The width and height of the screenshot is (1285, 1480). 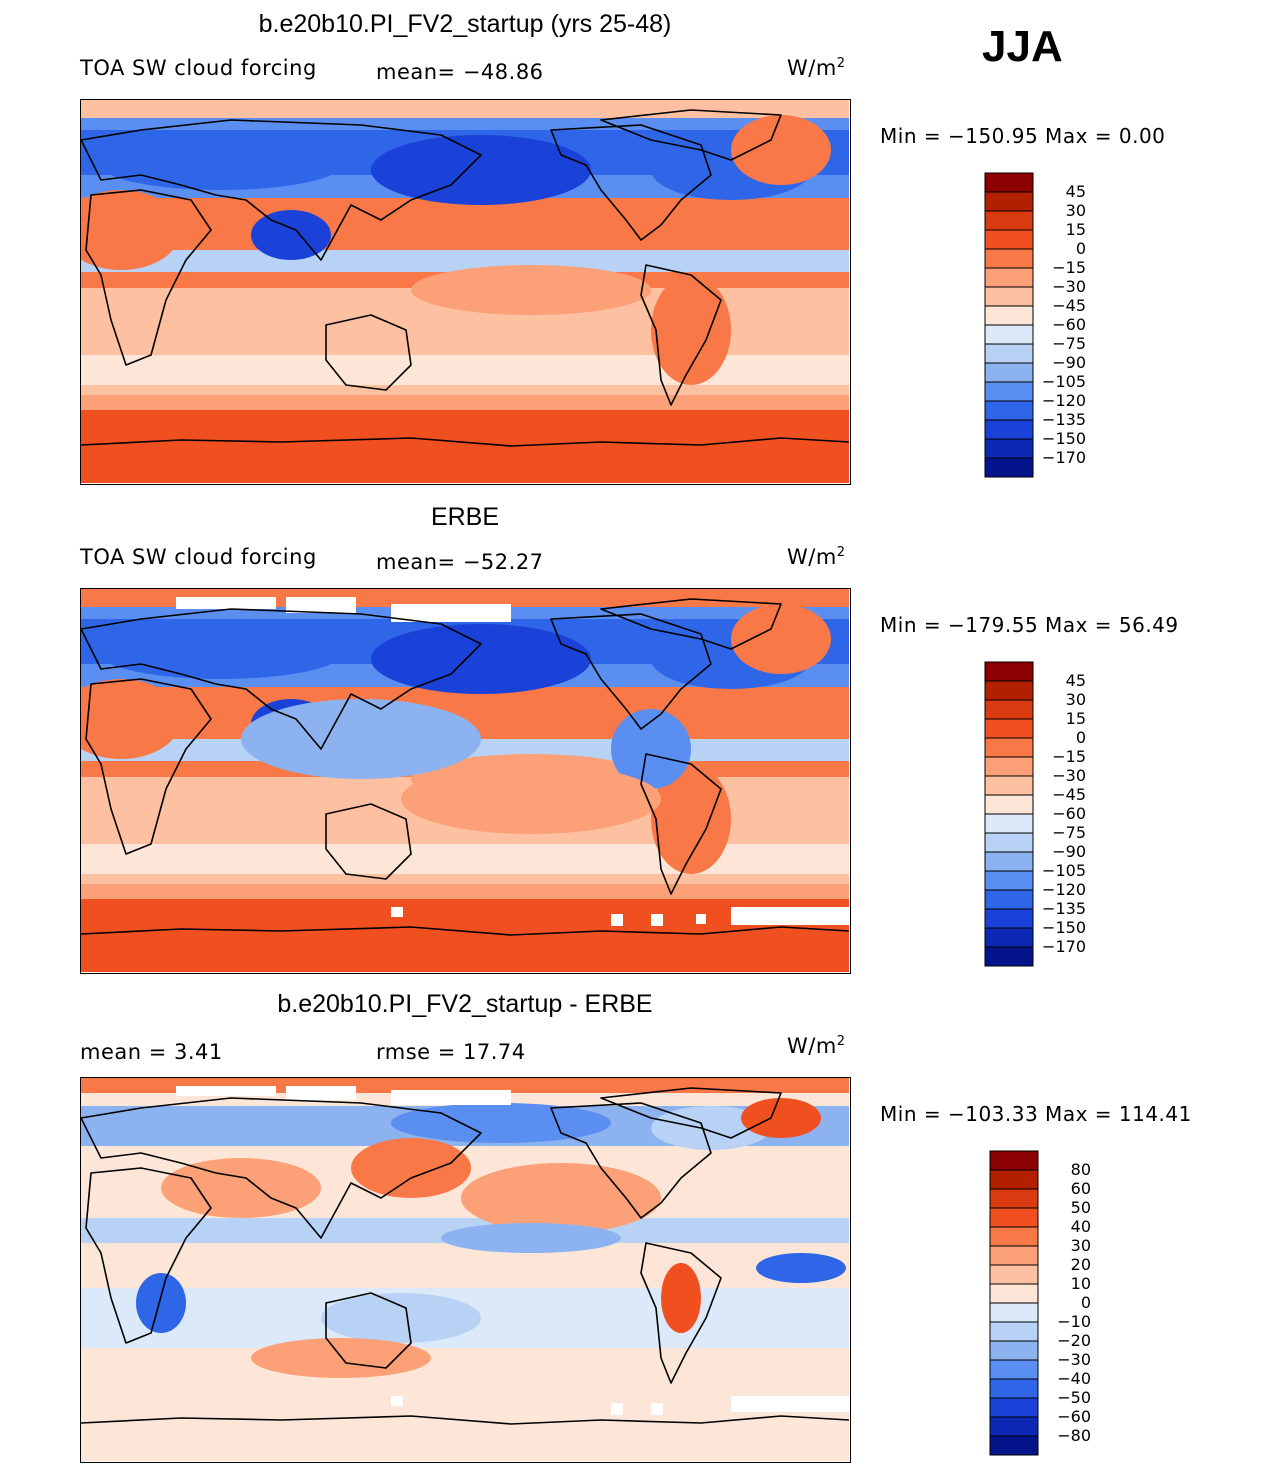 What do you see at coordinates (460, 72) in the screenshot?
I see `panel-1-mean-label: mean= −48.86` at bounding box center [460, 72].